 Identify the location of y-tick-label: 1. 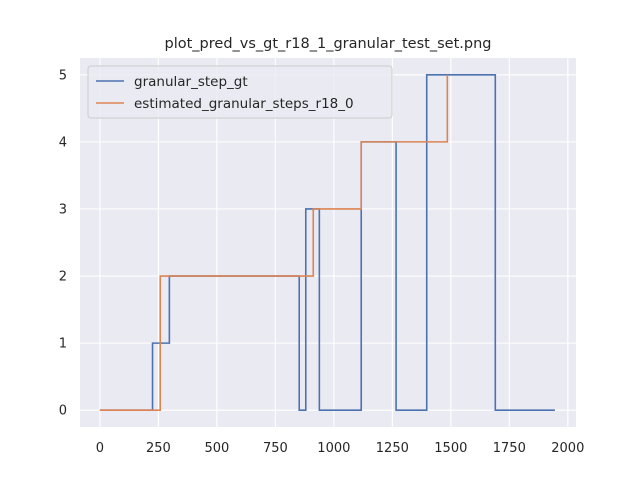
(63, 344).